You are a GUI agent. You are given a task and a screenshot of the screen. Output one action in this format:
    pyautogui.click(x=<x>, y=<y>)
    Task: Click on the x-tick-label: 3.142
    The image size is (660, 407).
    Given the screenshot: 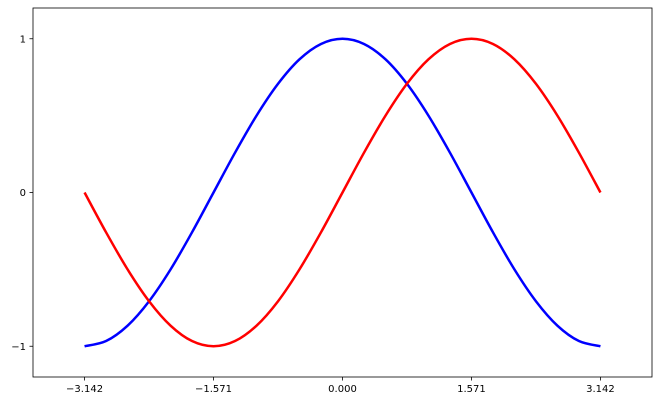 What is the action you would take?
    pyautogui.click(x=600, y=389)
    